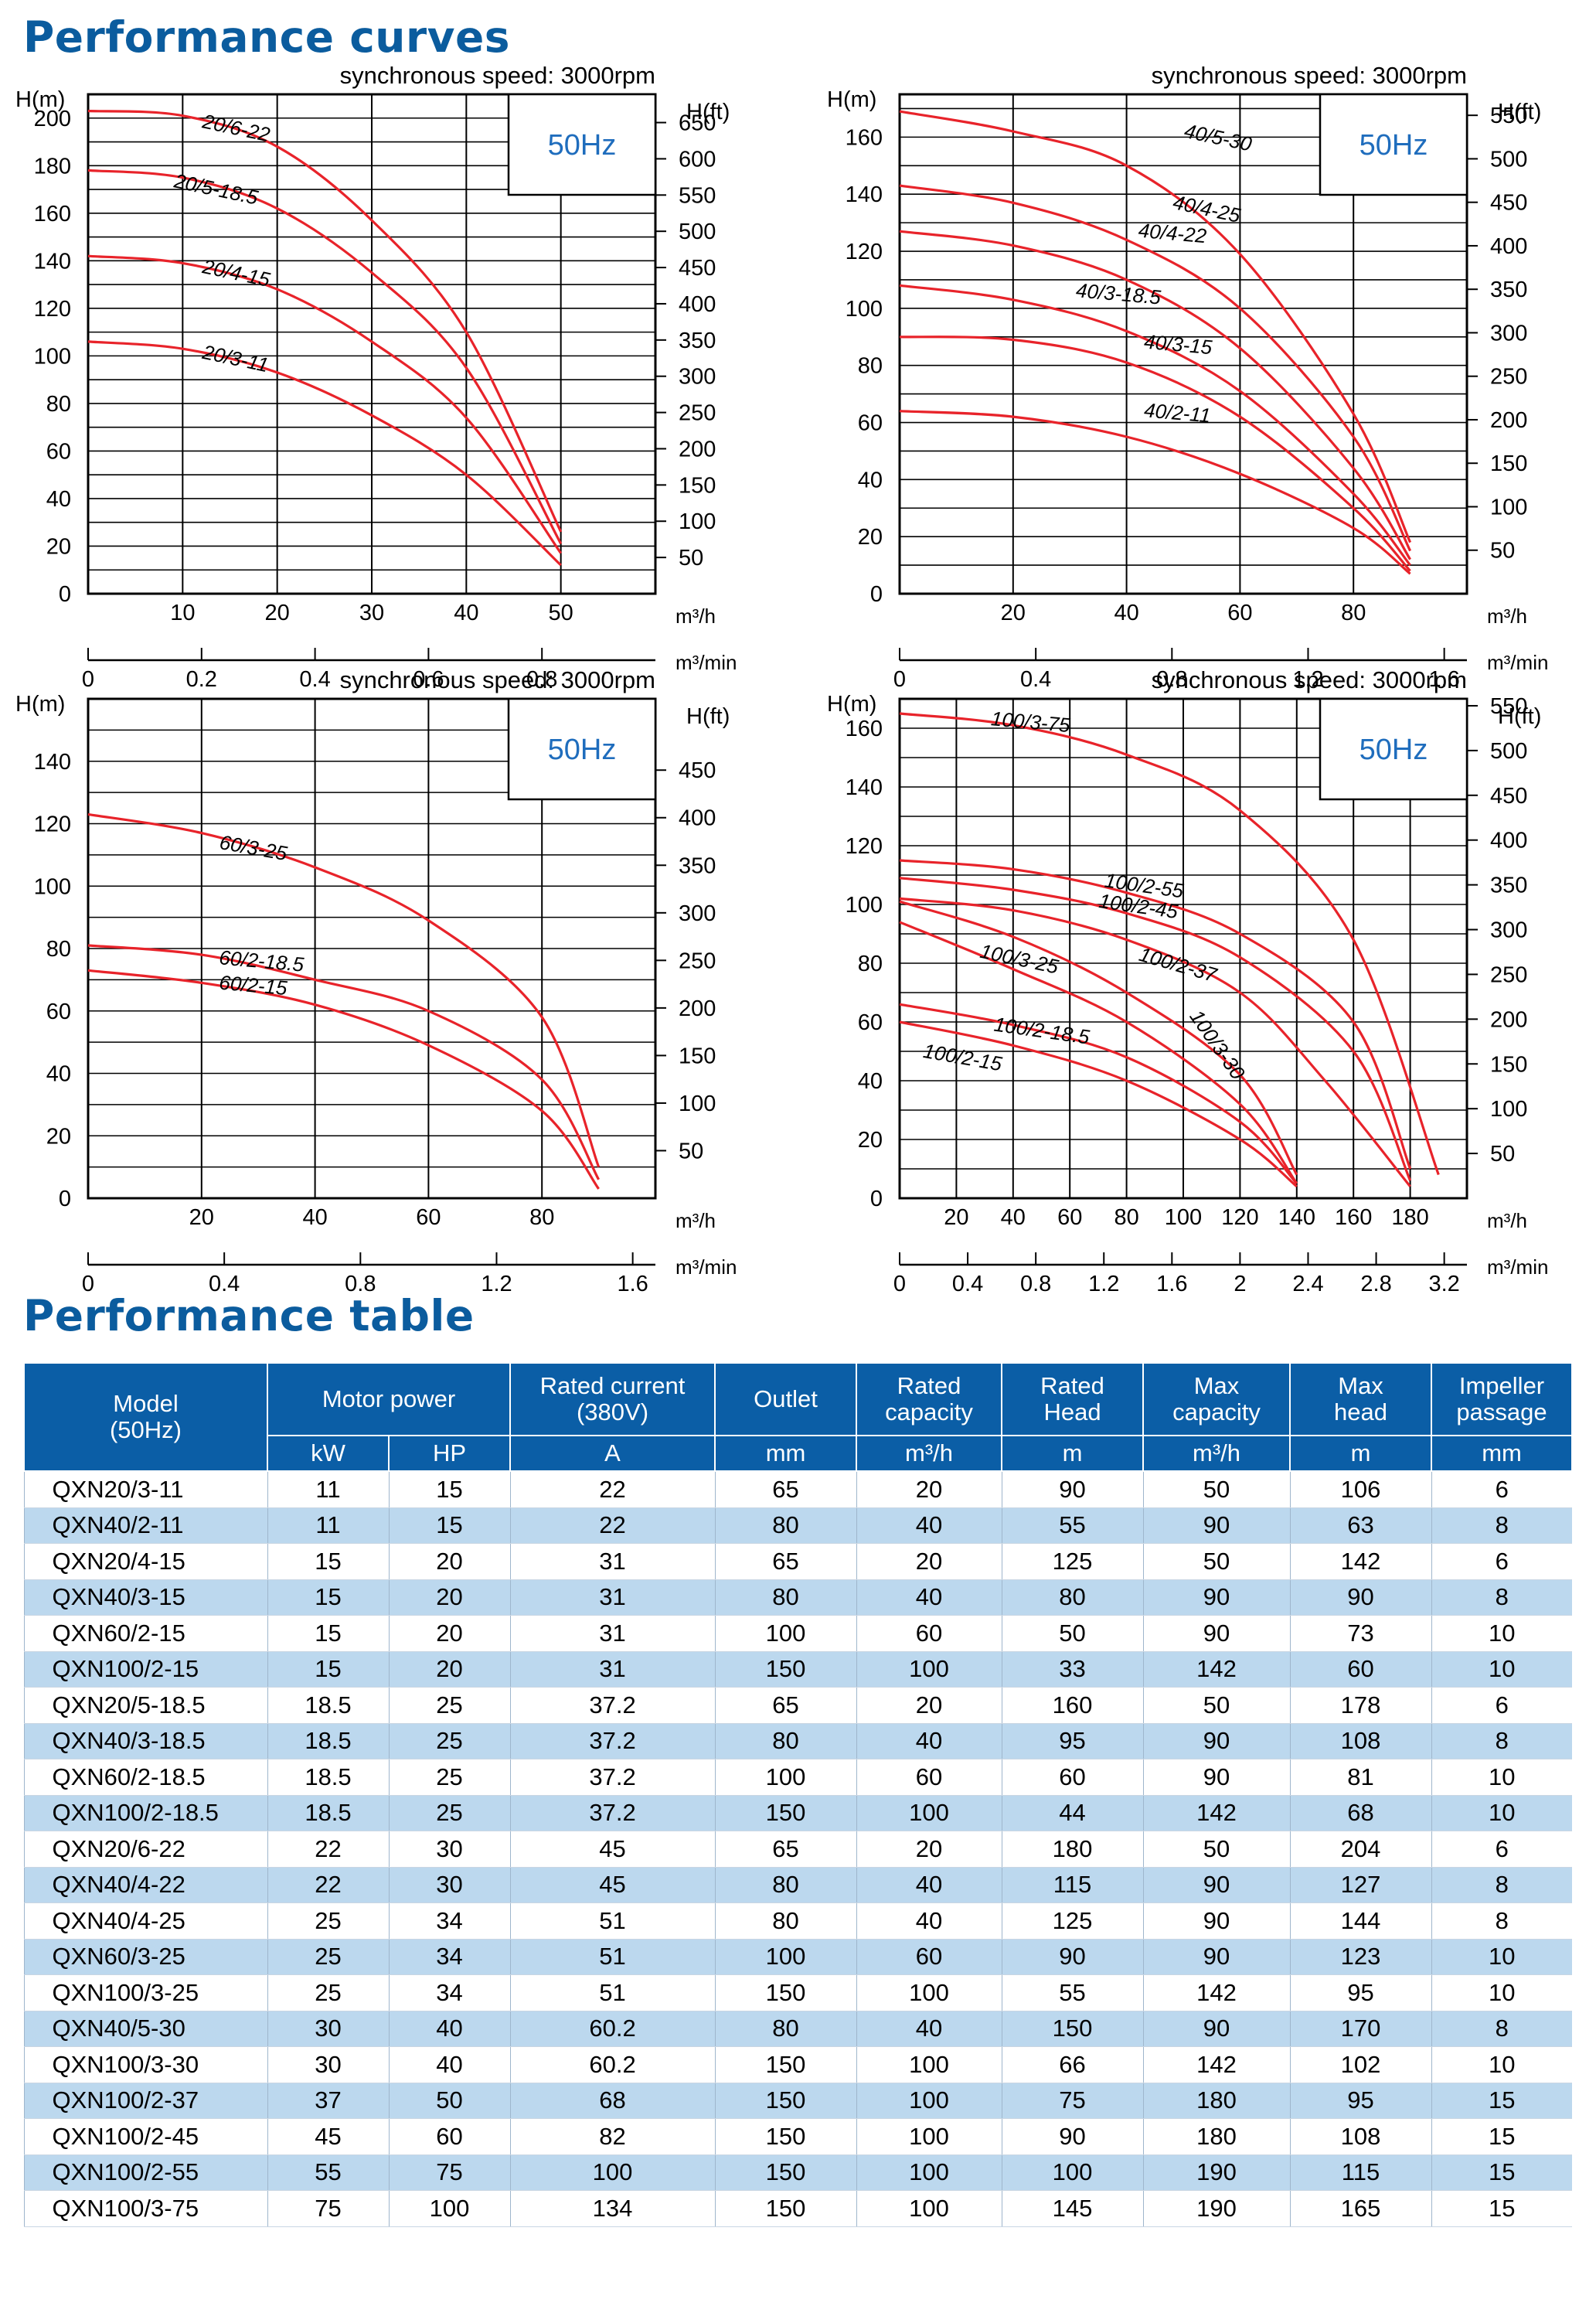  Describe the element at coordinates (1218, 137) in the screenshot. I see `series-label: 40/5-30` at that location.